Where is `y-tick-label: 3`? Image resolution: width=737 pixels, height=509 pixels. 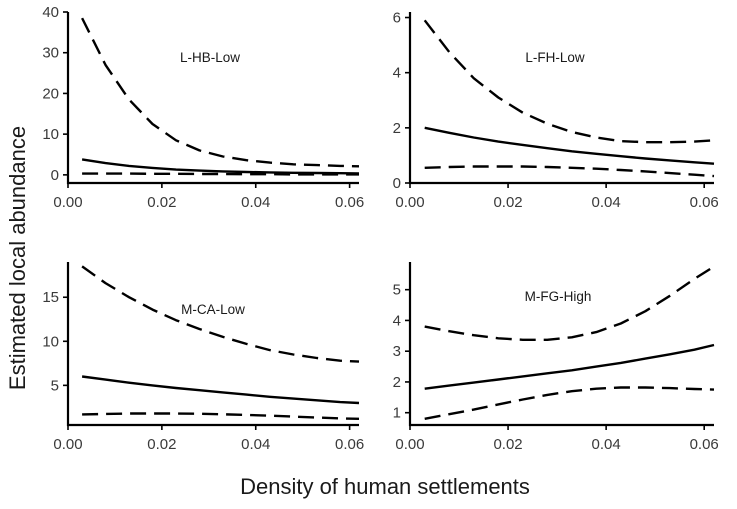 y-tick-label: 3 is located at coordinates (397, 351).